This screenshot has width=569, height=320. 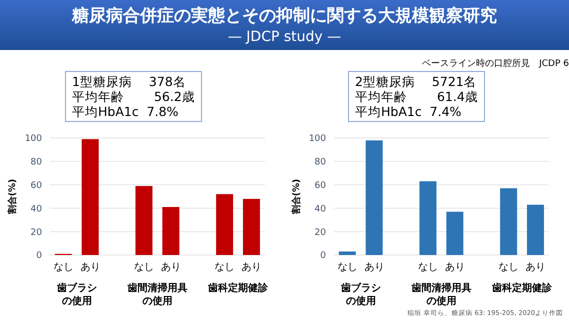 I want to click on text: 平均年齢 61.4歳, so click(x=416, y=96).